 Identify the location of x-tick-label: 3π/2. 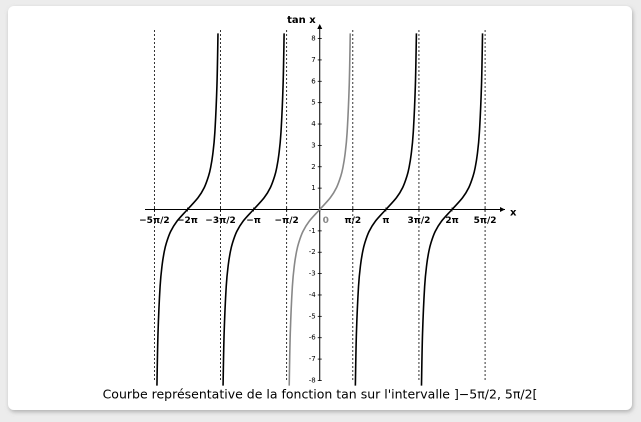
(418, 221).